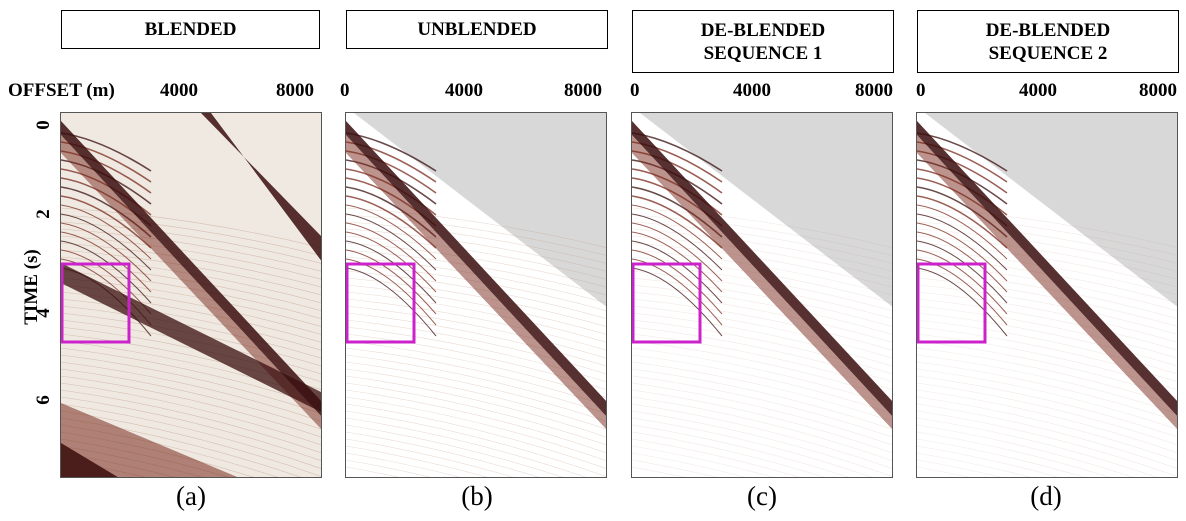 The height and width of the screenshot is (521, 1186). Describe the element at coordinates (191, 496) in the screenshot. I see `panel-a-caption: (a)` at that location.